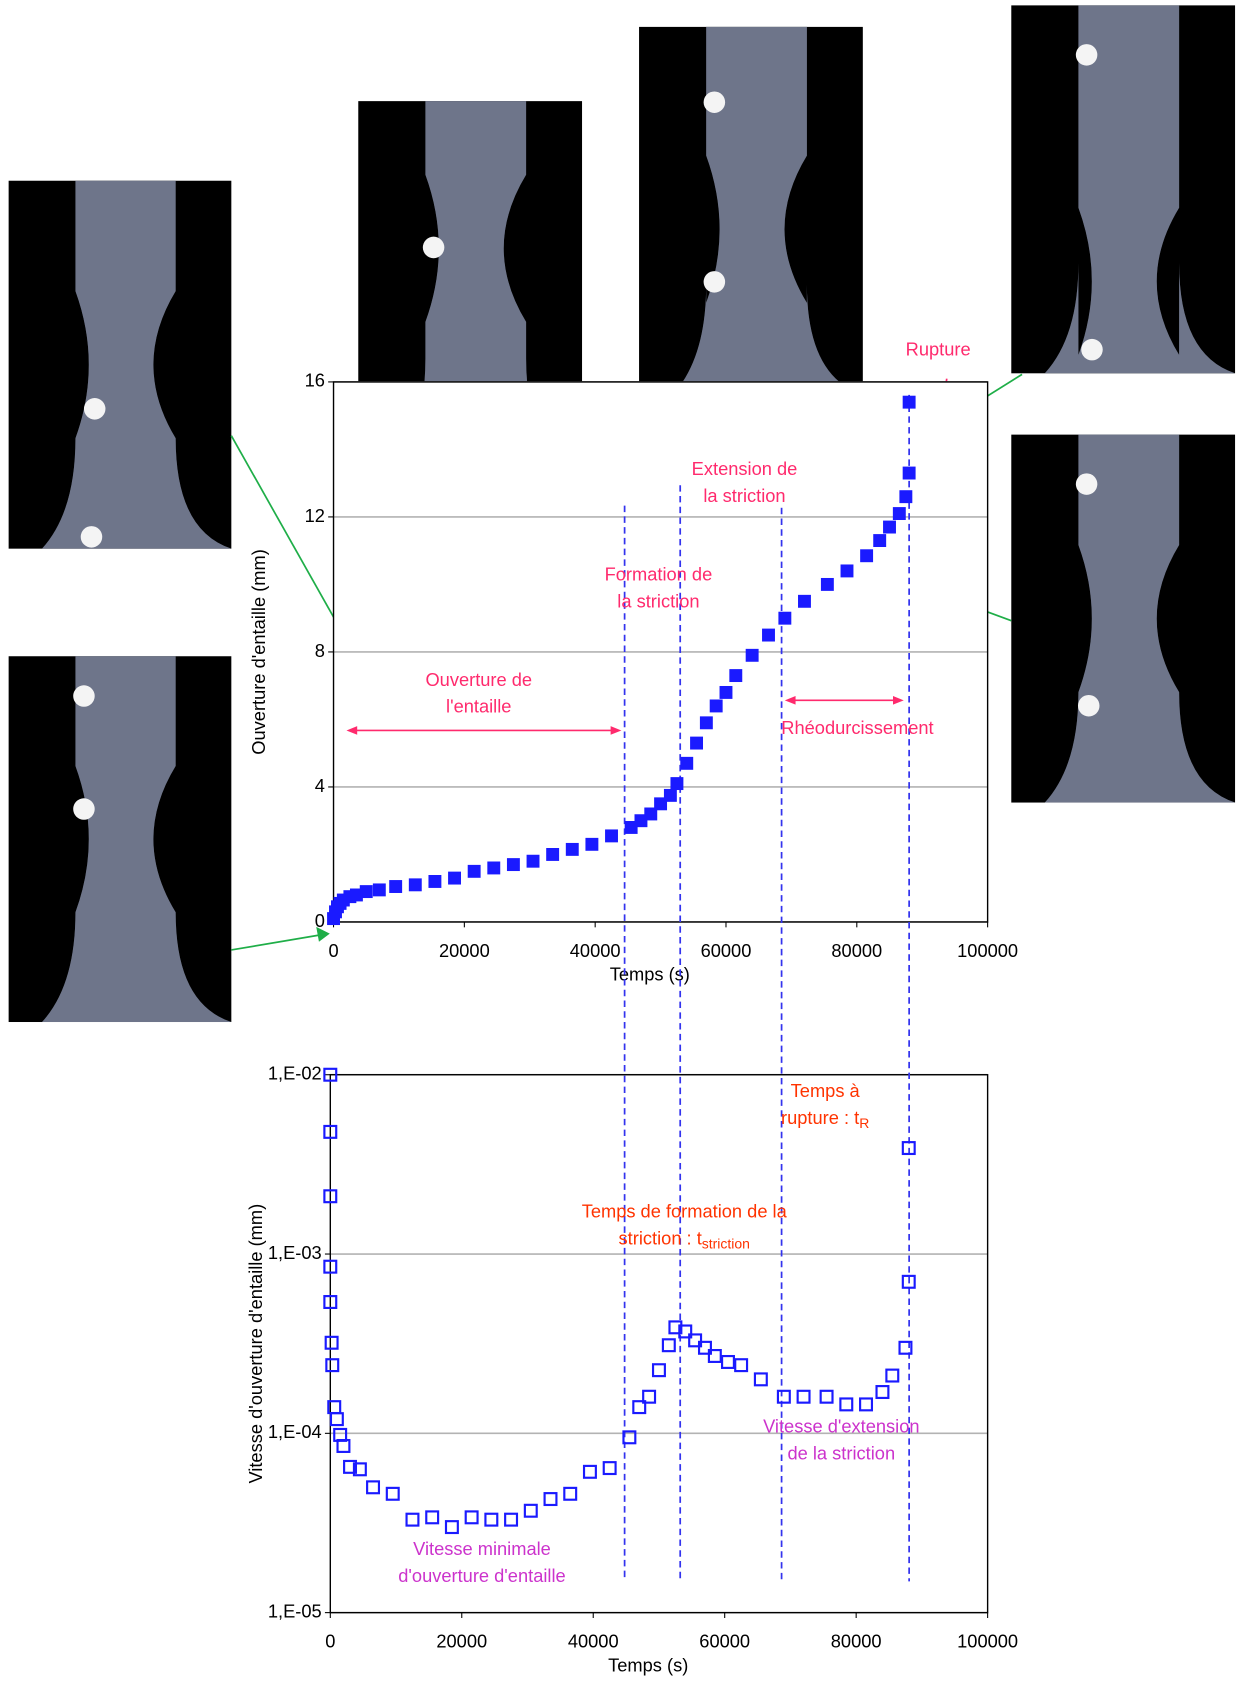 The width and height of the screenshot is (1248, 1703). Describe the element at coordinates (320, 650) in the screenshot. I see `y-tick-label: 8` at that location.